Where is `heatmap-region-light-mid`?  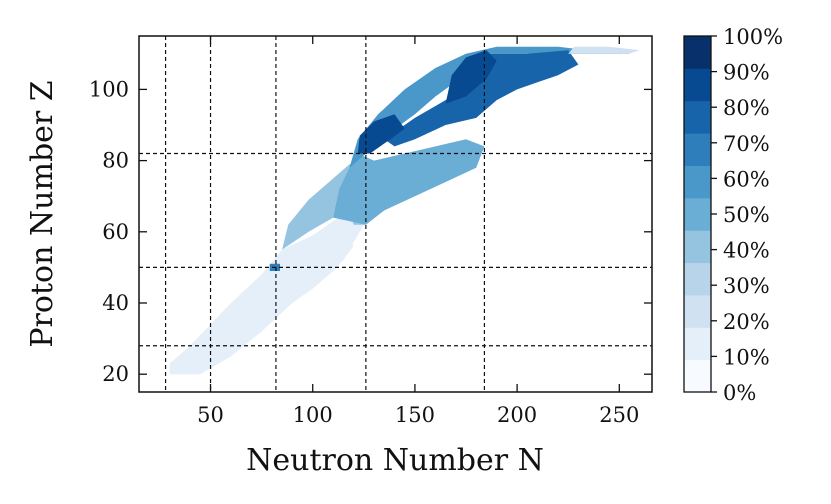
heatmap-region-light-mid is located at coordinates (266, 301).